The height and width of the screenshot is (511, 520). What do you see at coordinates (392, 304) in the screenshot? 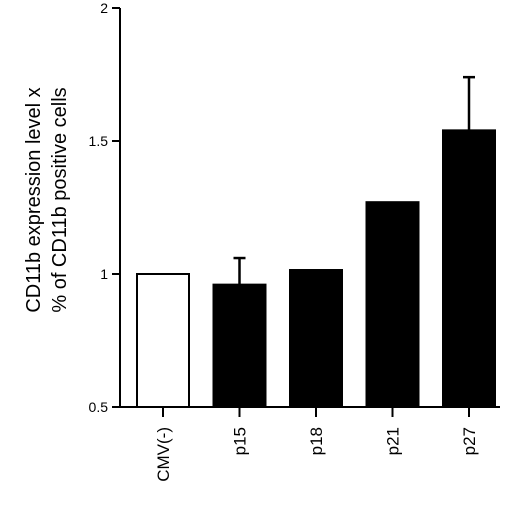
I see `bar-p21` at bounding box center [392, 304].